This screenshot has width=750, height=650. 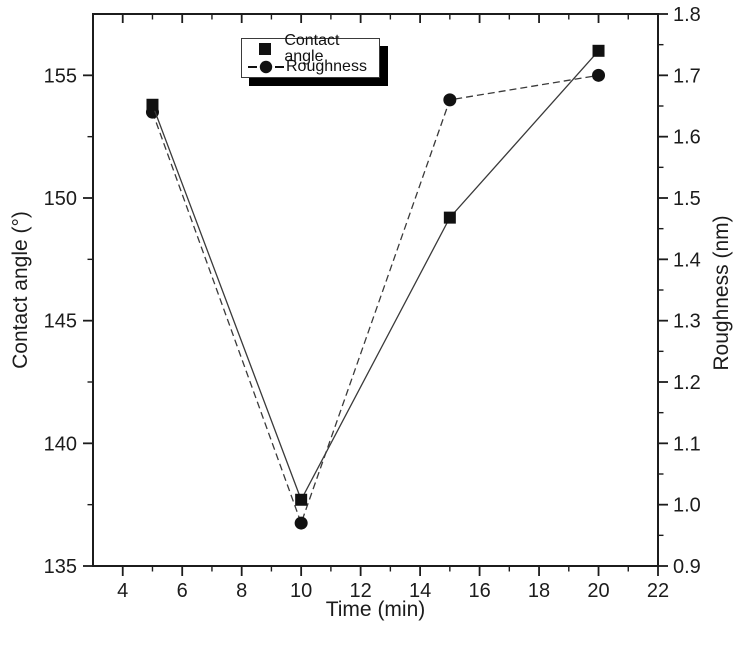 What do you see at coordinates (122, 591) in the screenshot?
I see `x-tick-label: 4` at bounding box center [122, 591].